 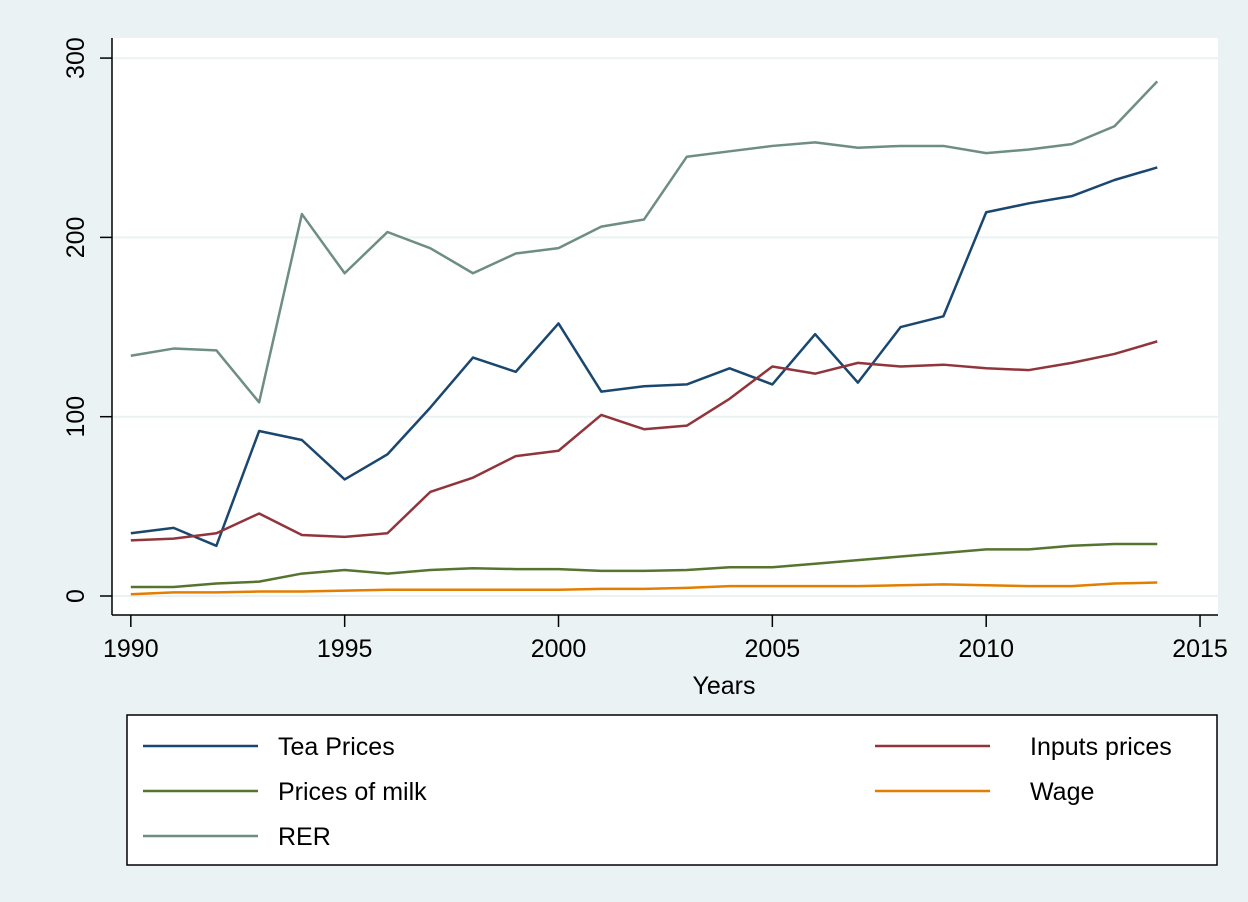 What do you see at coordinates (131, 649) in the screenshot?
I see `x-tick-label: 1990` at bounding box center [131, 649].